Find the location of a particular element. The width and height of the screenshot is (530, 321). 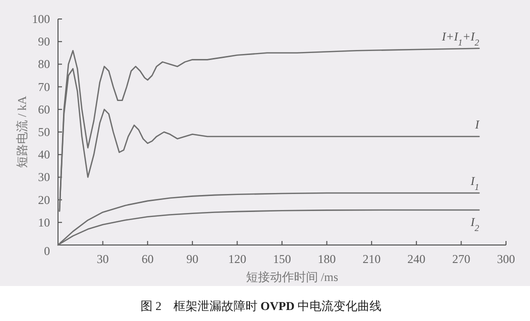

y-tick-label: 30 is located at coordinates (44, 177).